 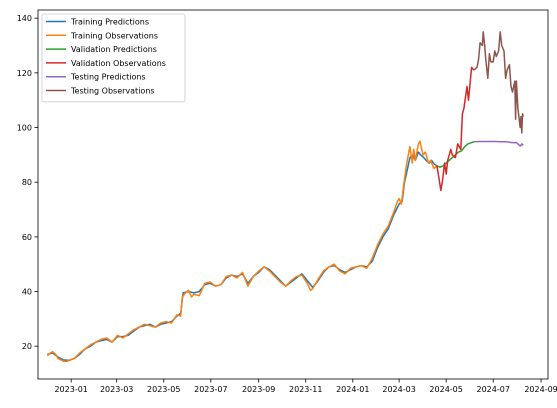 What do you see at coordinates (24, 128) in the screenshot?
I see `y-tick-label: 100` at bounding box center [24, 128].